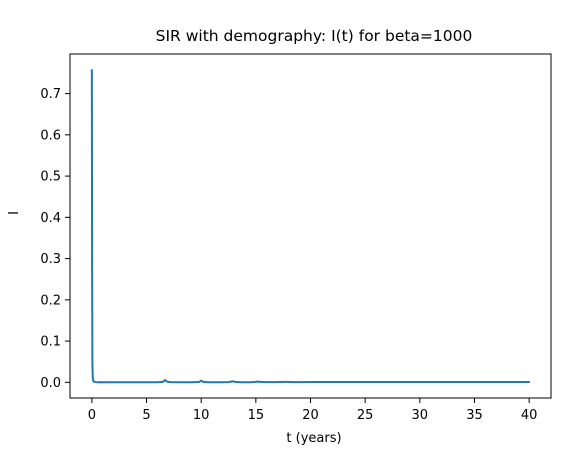 The image size is (567, 455). I want to click on y-axis-label: I, so click(14, 213).